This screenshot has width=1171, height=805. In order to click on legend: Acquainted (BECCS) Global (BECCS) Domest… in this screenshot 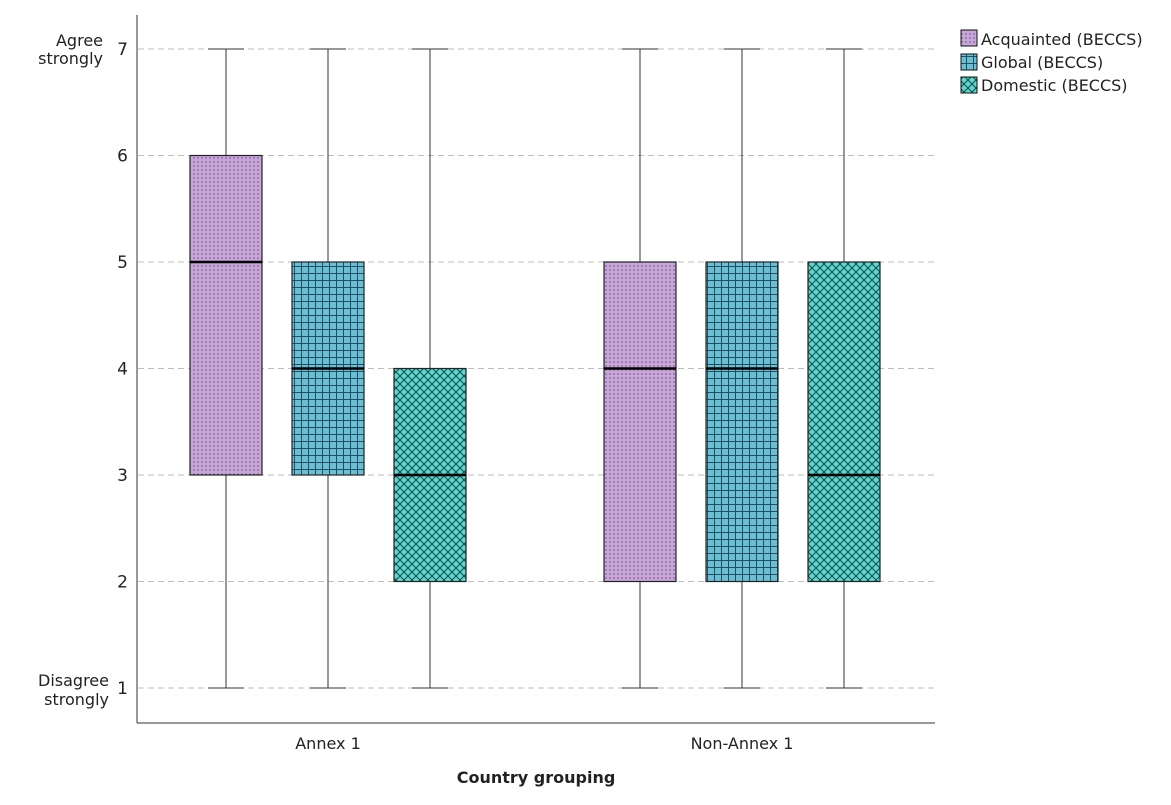, I will do `click(1051, 62)`.